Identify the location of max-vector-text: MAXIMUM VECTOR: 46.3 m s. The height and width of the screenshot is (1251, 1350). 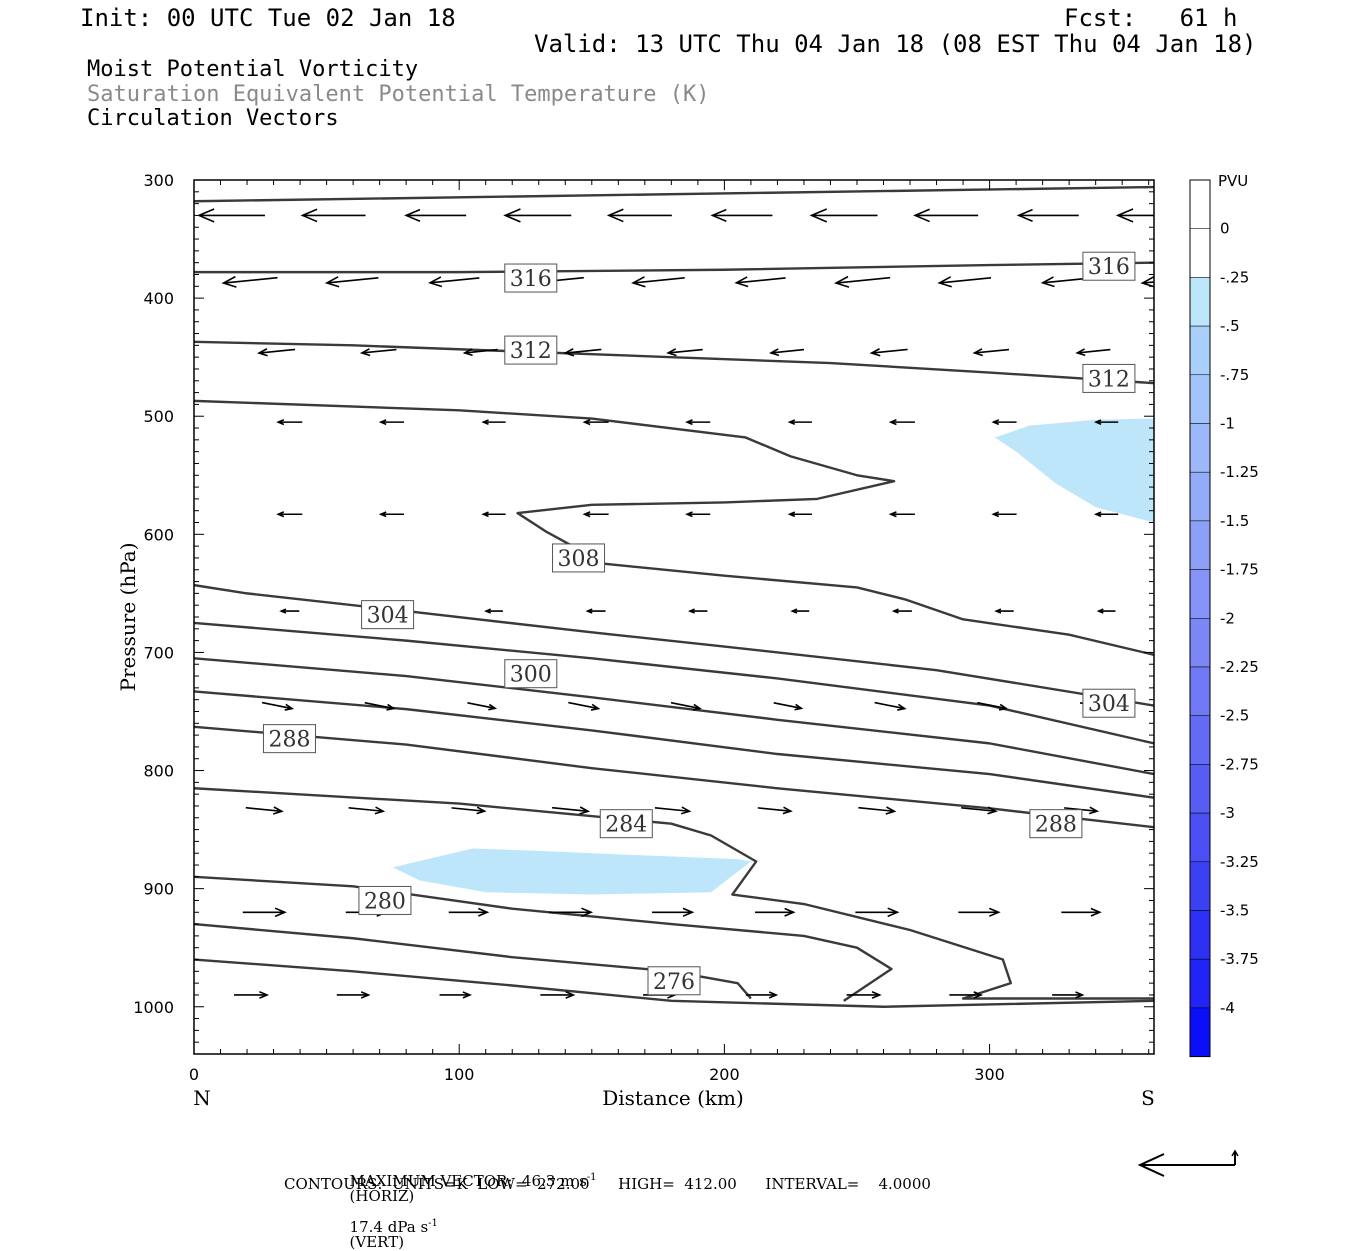
(468, 1181).